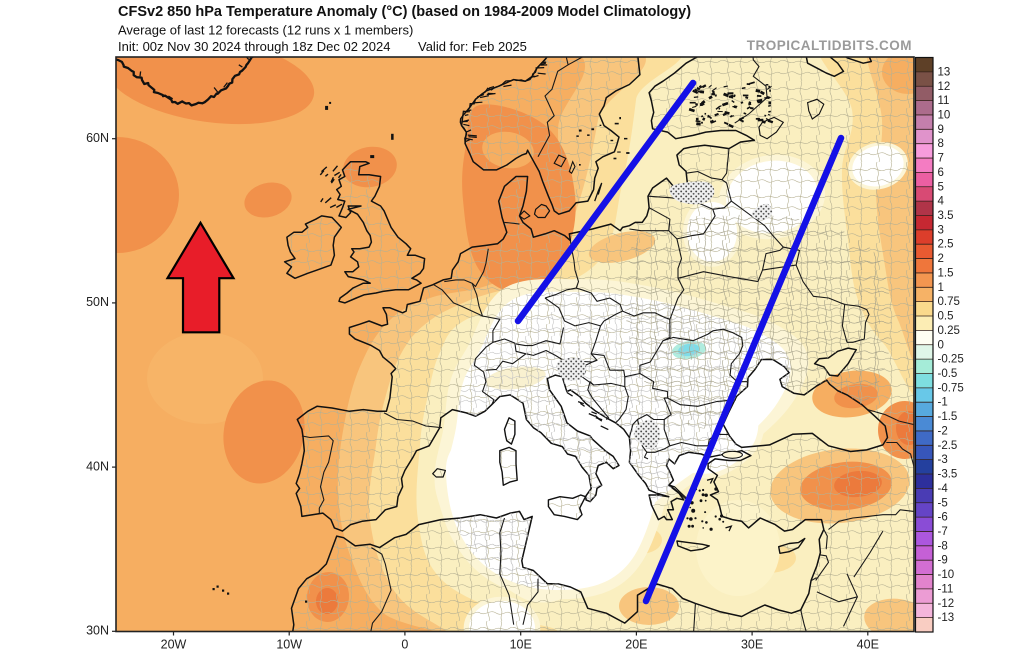 Image resolution: width=1024 pixels, height=649 pixels. Describe the element at coordinates (174, 643) in the screenshot. I see `svg-text: 20W` at that location.